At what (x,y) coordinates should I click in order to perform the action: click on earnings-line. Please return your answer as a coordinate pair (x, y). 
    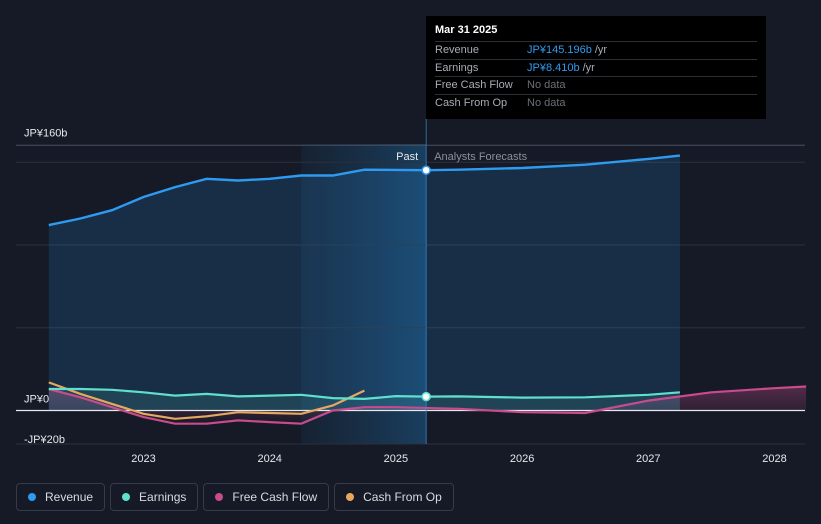
    Looking at the image, I should click on (364, 394).